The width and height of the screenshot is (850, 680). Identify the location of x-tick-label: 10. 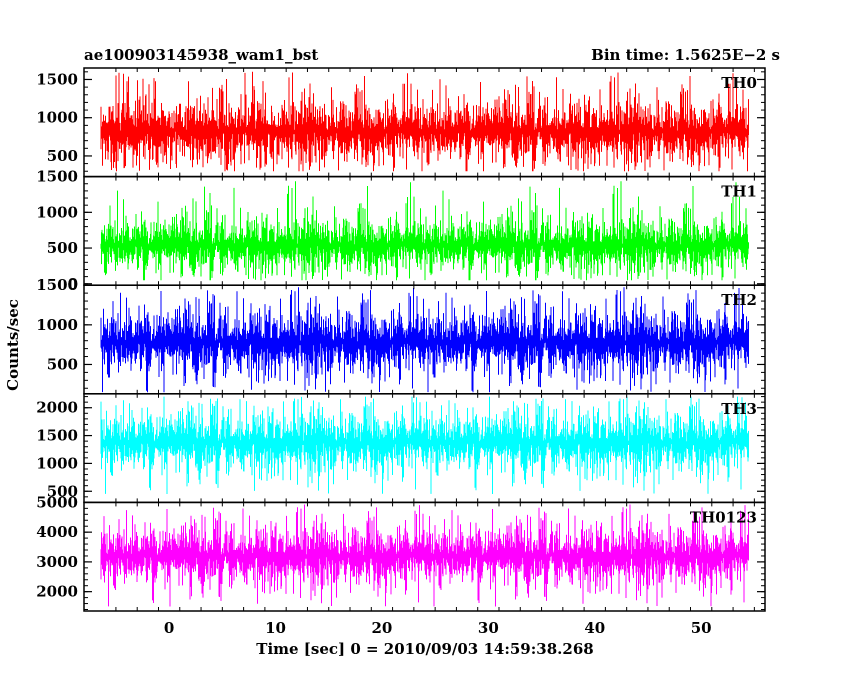
(275, 628).